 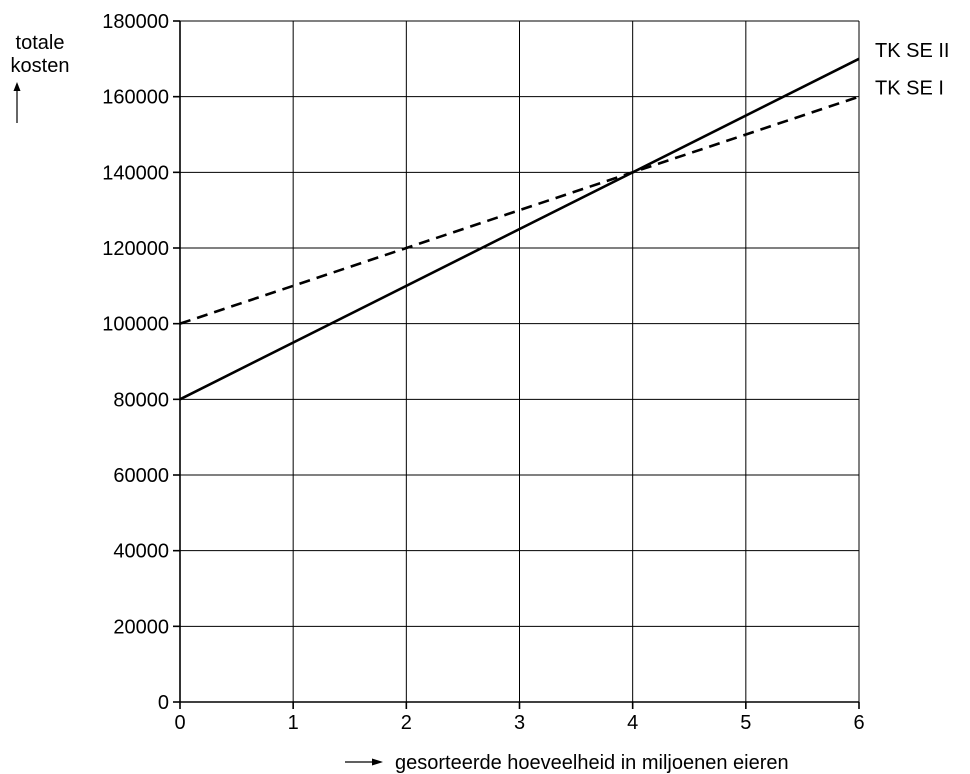 What do you see at coordinates (179, 723) in the screenshot?
I see `x-tick-label-0: 0` at bounding box center [179, 723].